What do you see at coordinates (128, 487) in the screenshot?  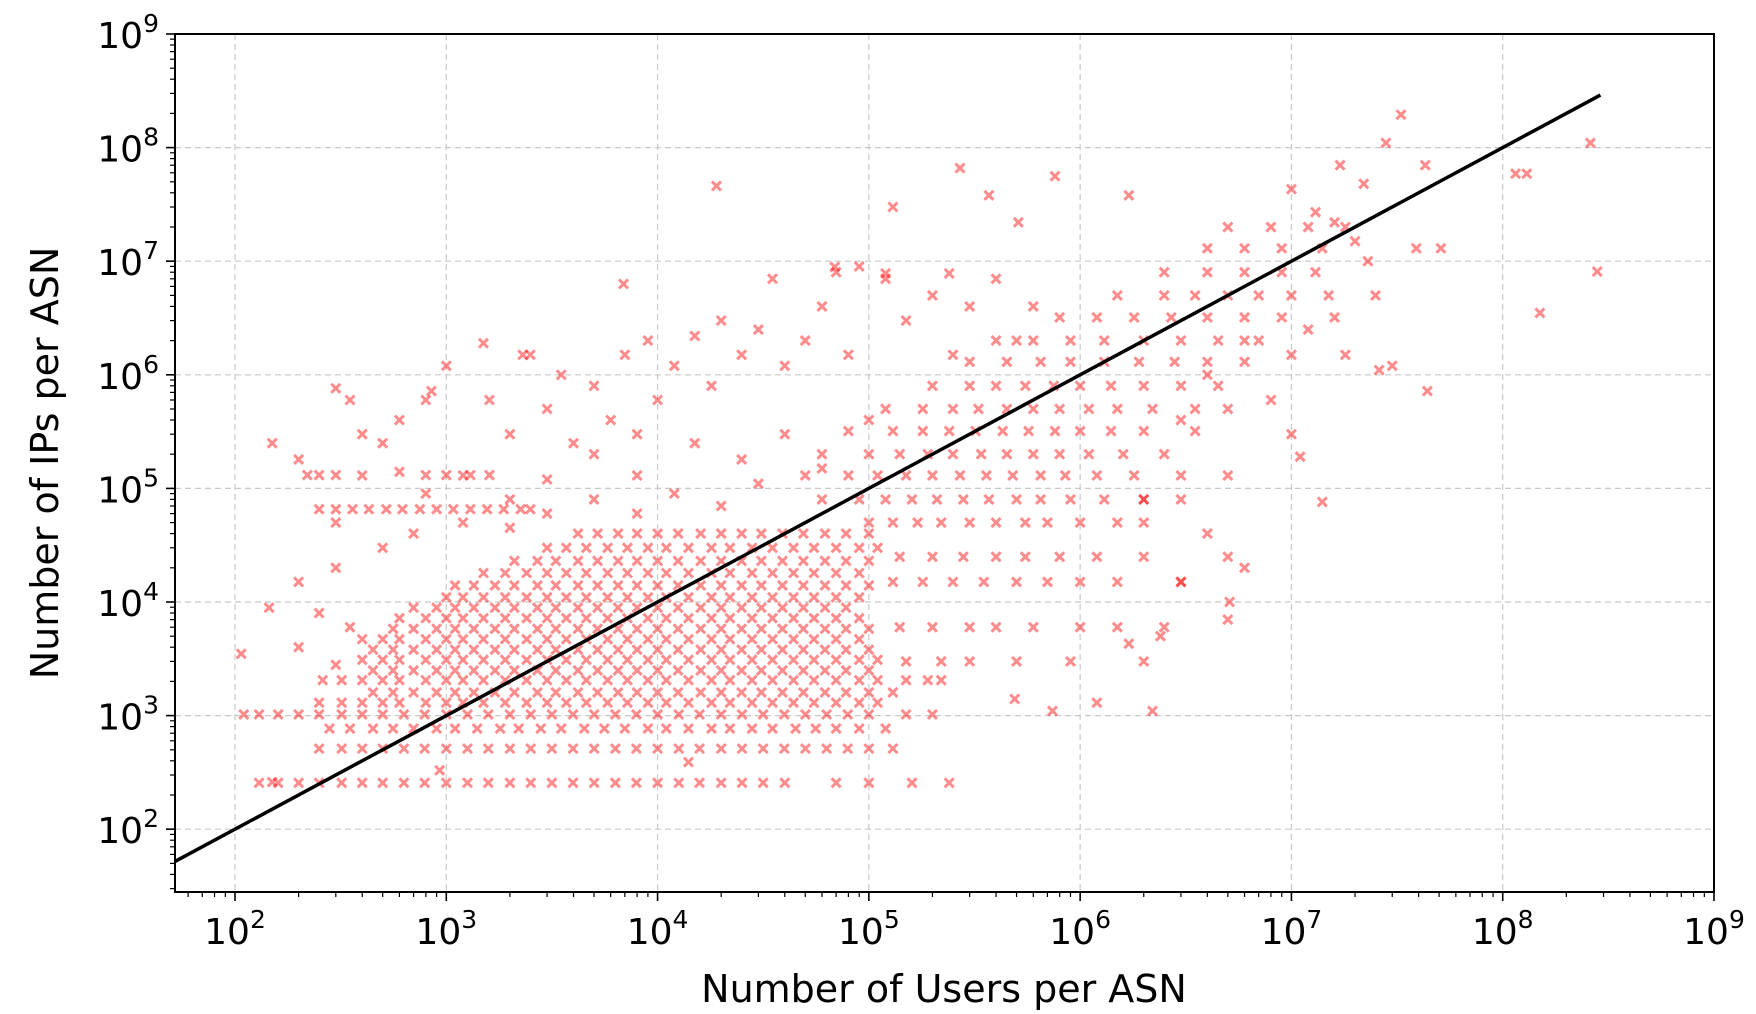 I see `y-tick-label: 105` at bounding box center [128, 487].